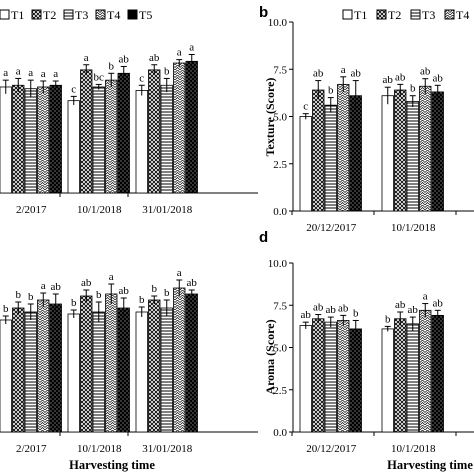  Describe the element at coordinates (428, 15) in the screenshot. I see `legend-right-label-t3: T3` at that location.